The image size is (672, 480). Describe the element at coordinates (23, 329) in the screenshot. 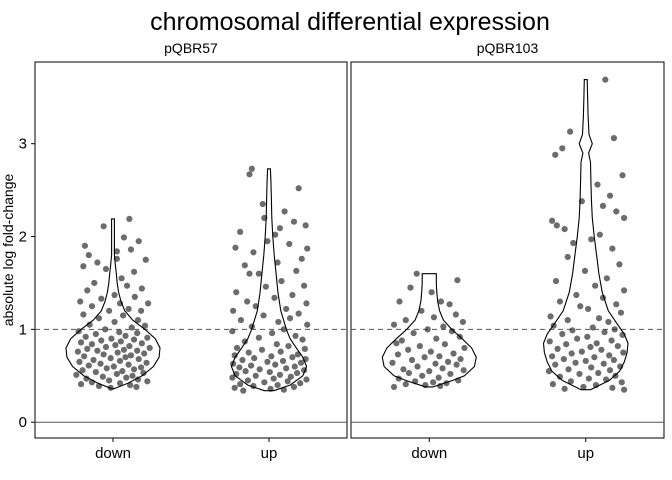

I see `y-tick-label: 1` at that location.